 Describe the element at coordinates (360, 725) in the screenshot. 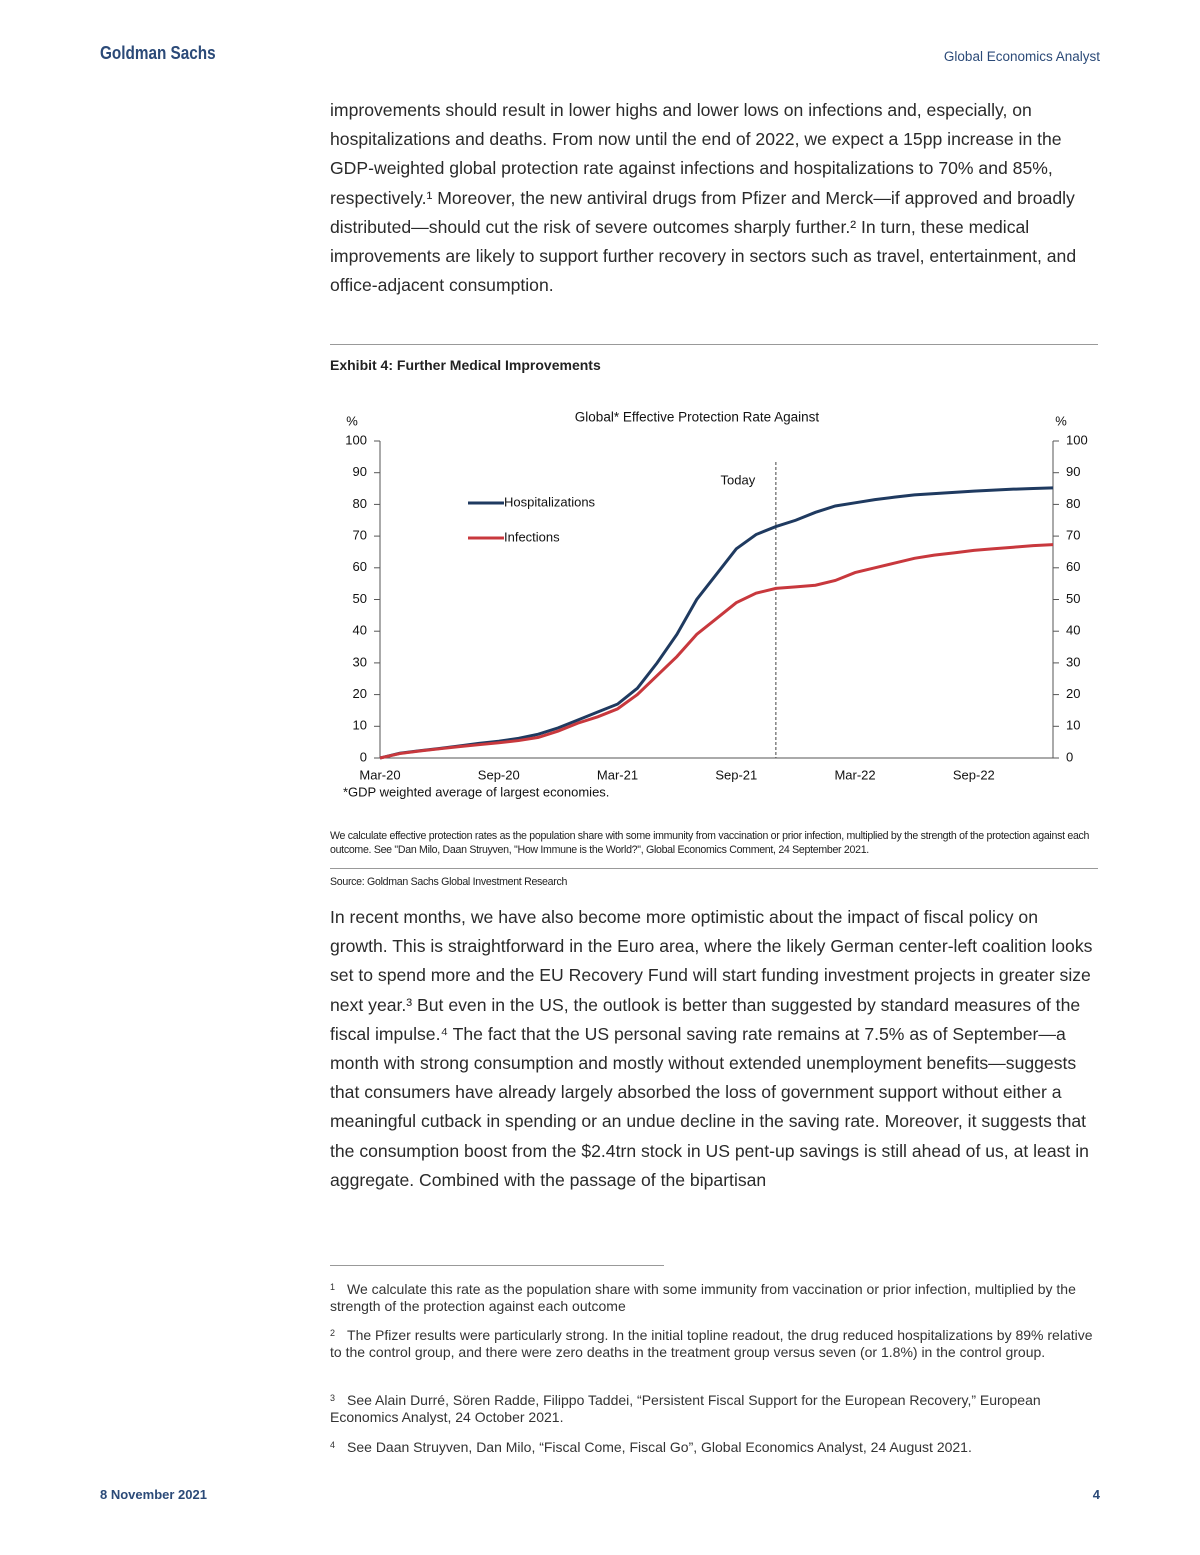

I see `y-tick-label: 10` at that location.